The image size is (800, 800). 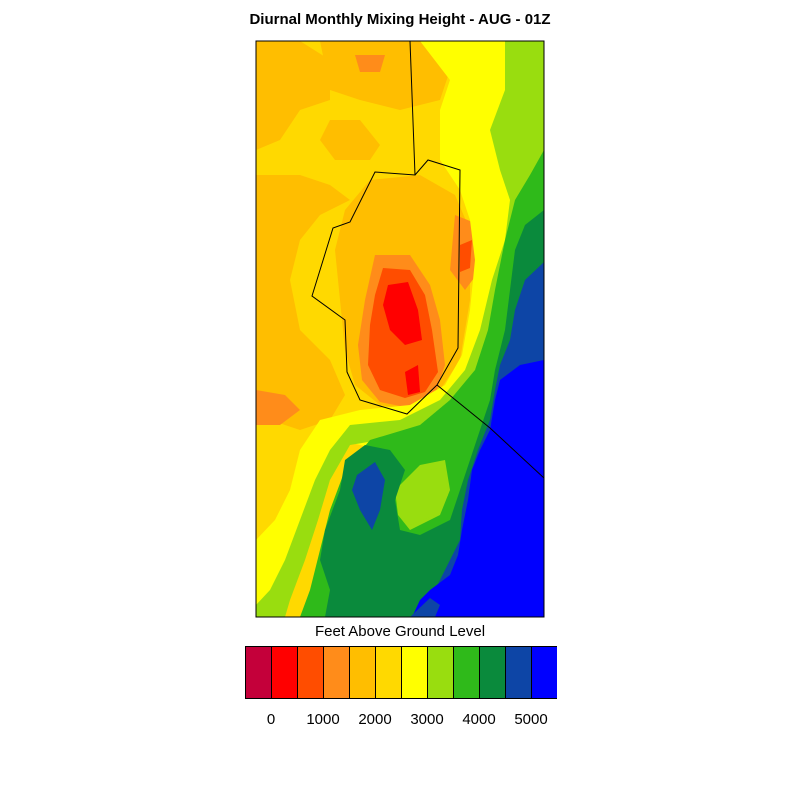 I want to click on legend-tick-label: 0, so click(x=271, y=719).